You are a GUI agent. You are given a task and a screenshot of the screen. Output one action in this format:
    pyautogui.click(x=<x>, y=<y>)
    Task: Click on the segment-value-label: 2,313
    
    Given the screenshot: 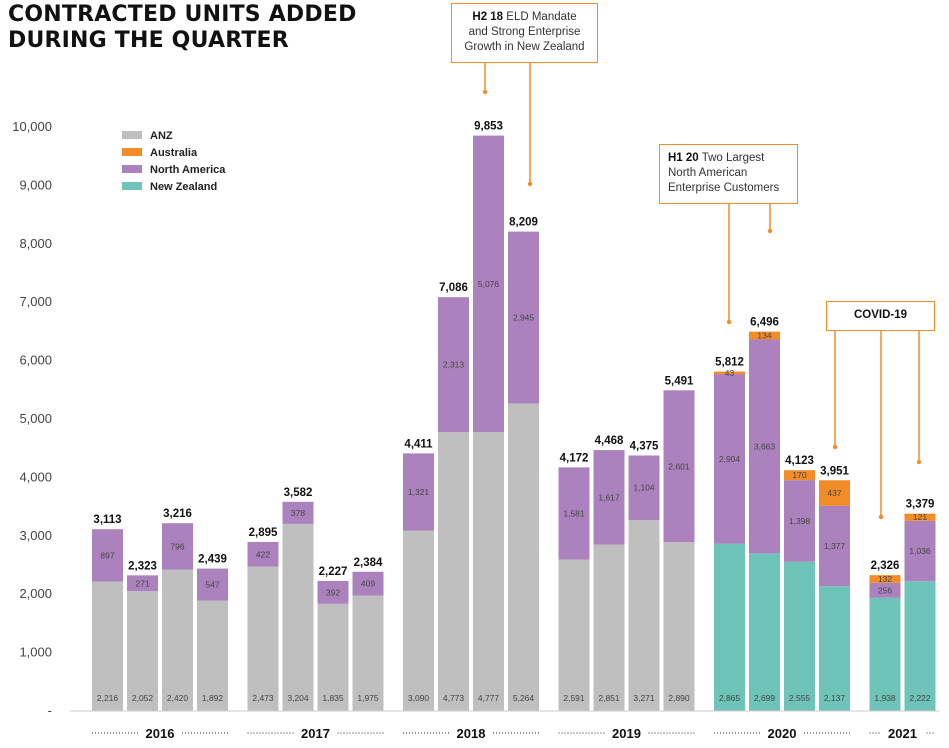 What is the action you would take?
    pyautogui.click(x=454, y=365)
    